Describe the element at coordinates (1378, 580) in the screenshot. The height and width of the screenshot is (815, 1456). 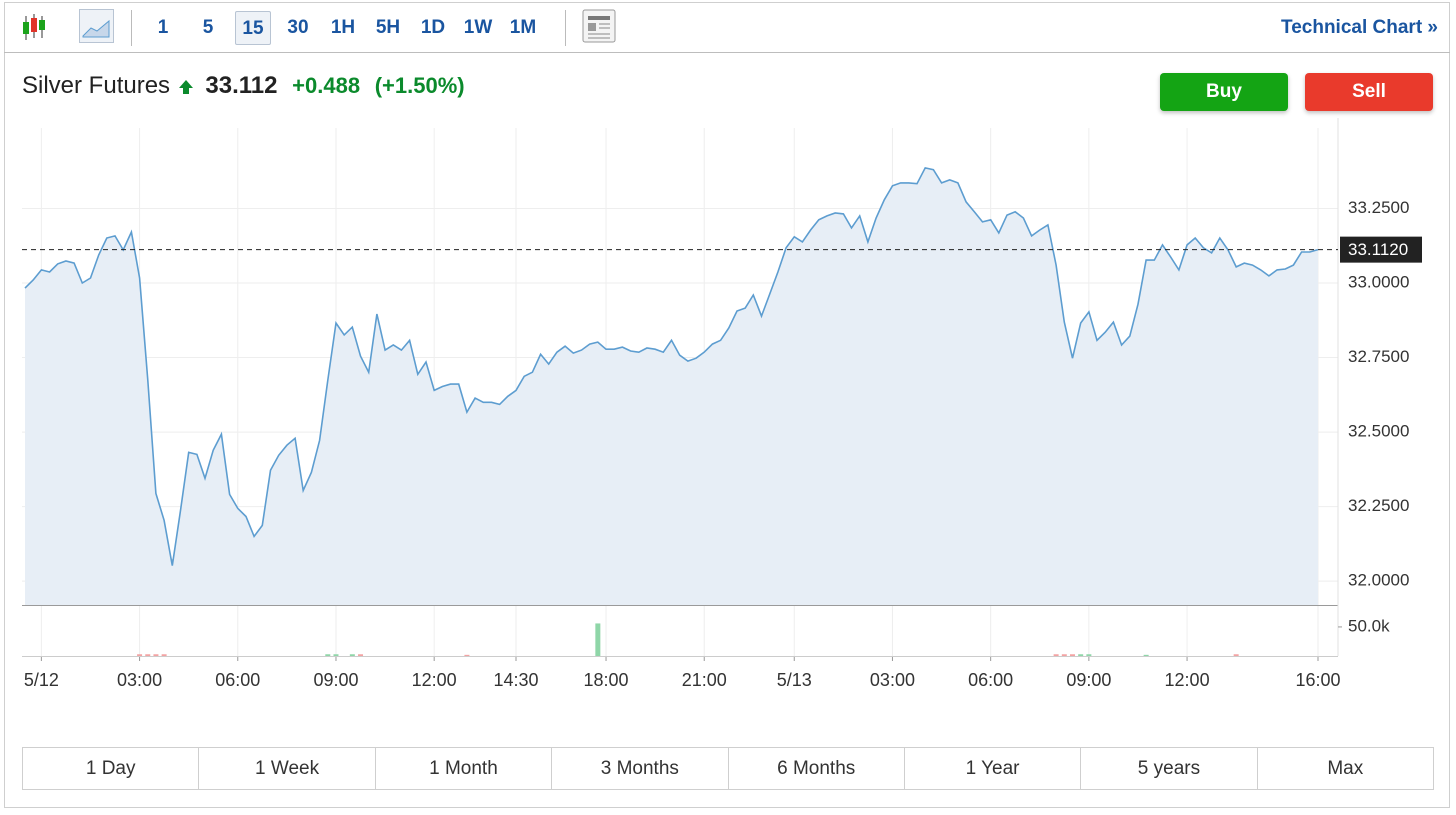
I see `y-tick-label: 32.0000` at that location.